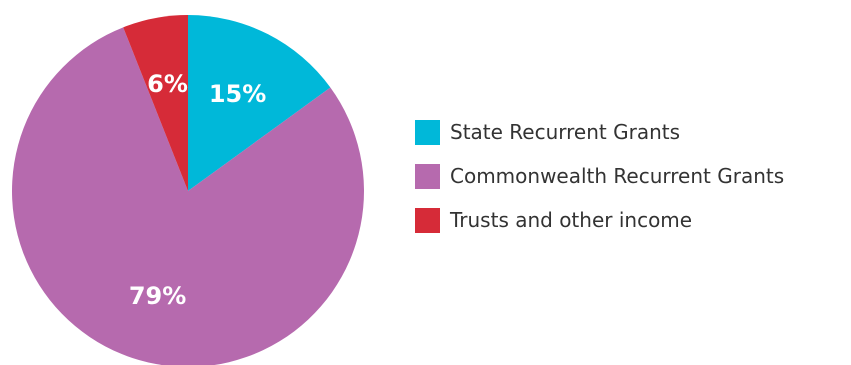 Image resolution: width=851 pixels, height=365 pixels. I want to click on legend-label: State Recurrent Grants, so click(565, 132).